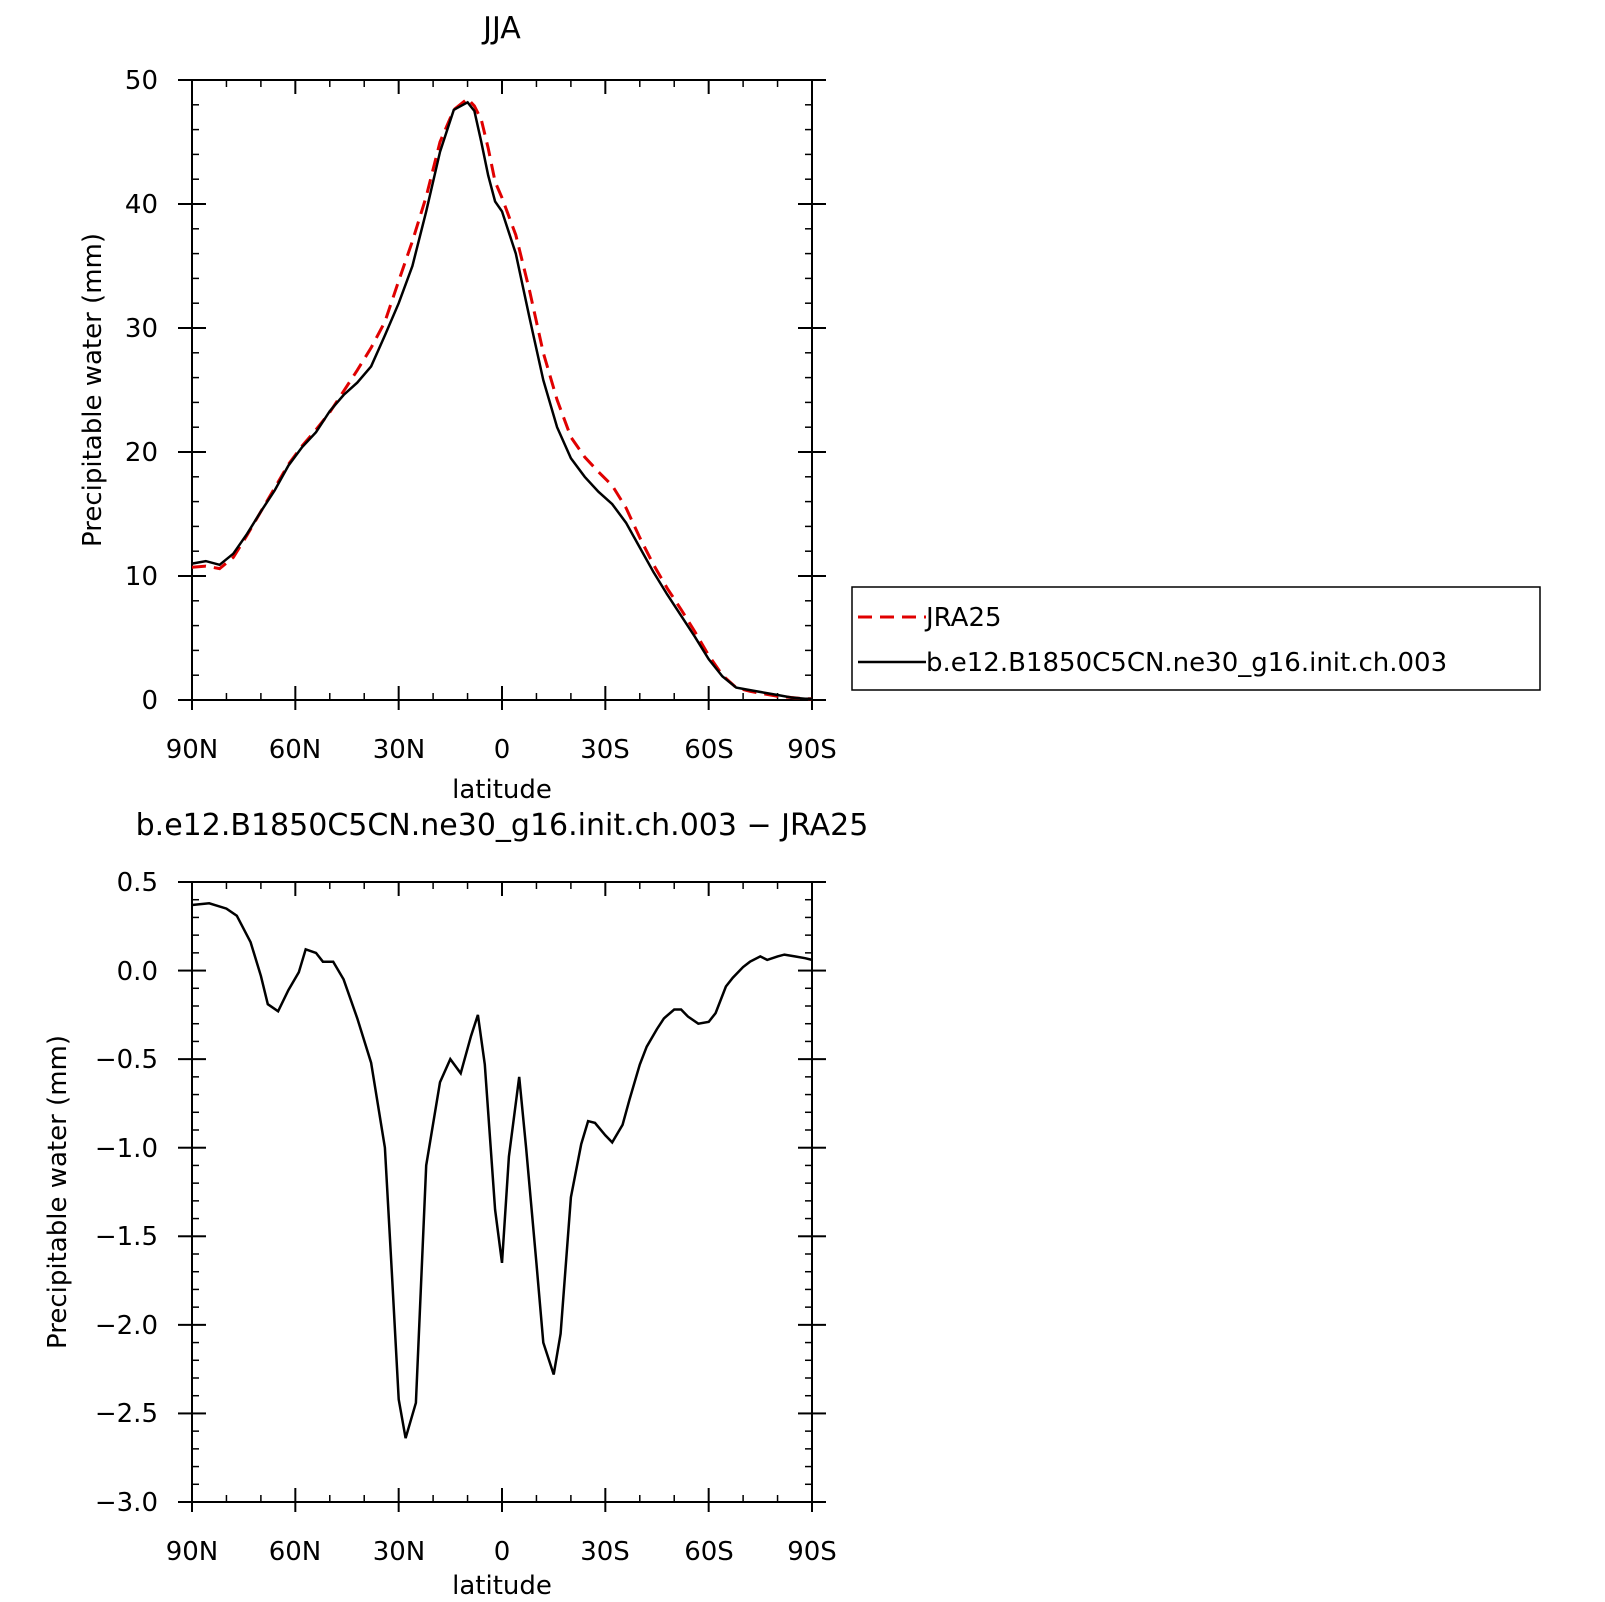  I want to click on bottom-x-tick-label-60s: 60S, so click(709, 1552).